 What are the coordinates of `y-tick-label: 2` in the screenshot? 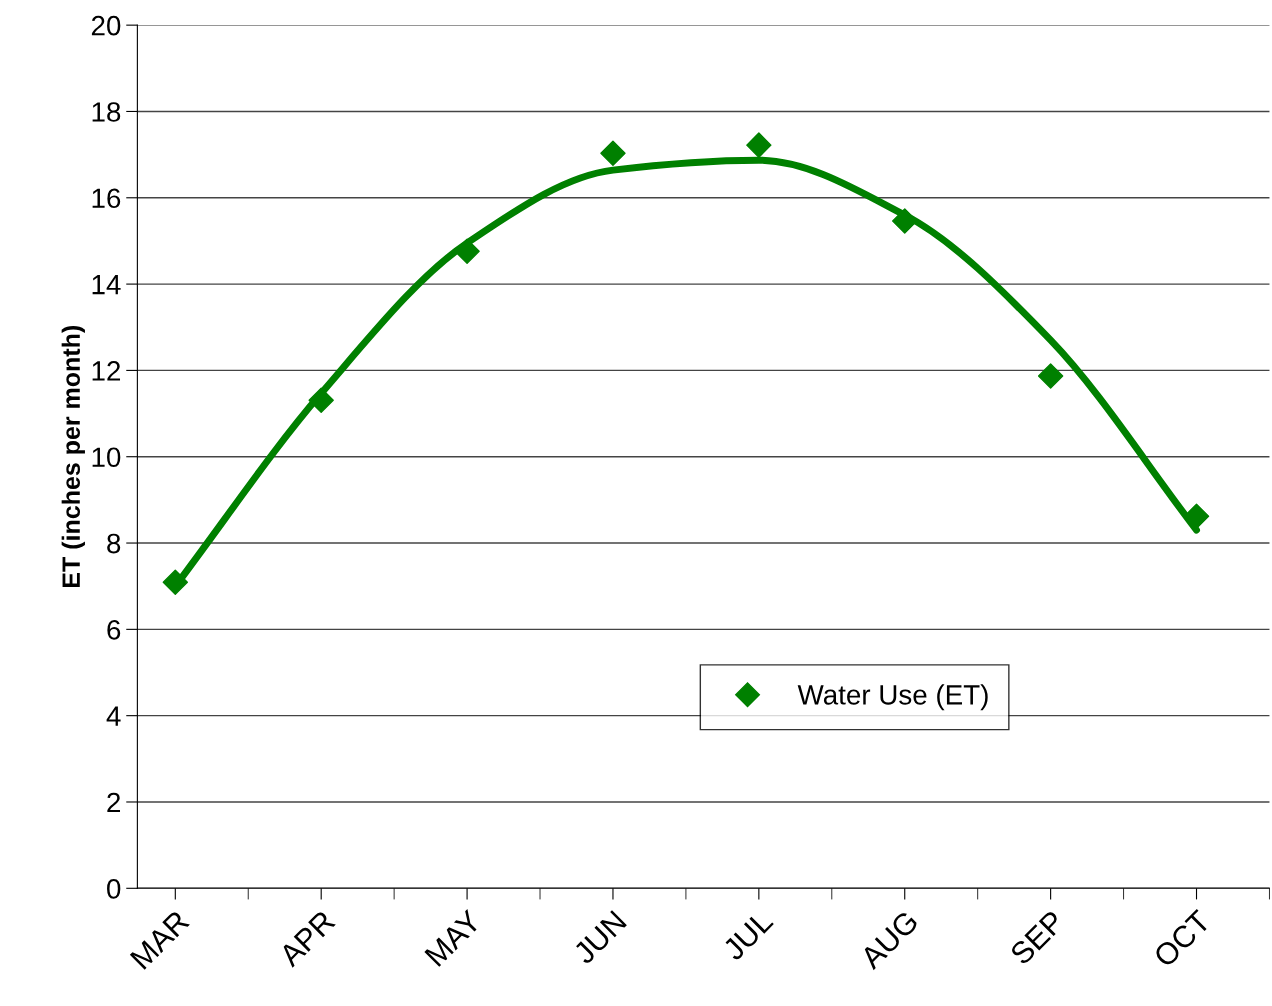 It's located at (114, 802).